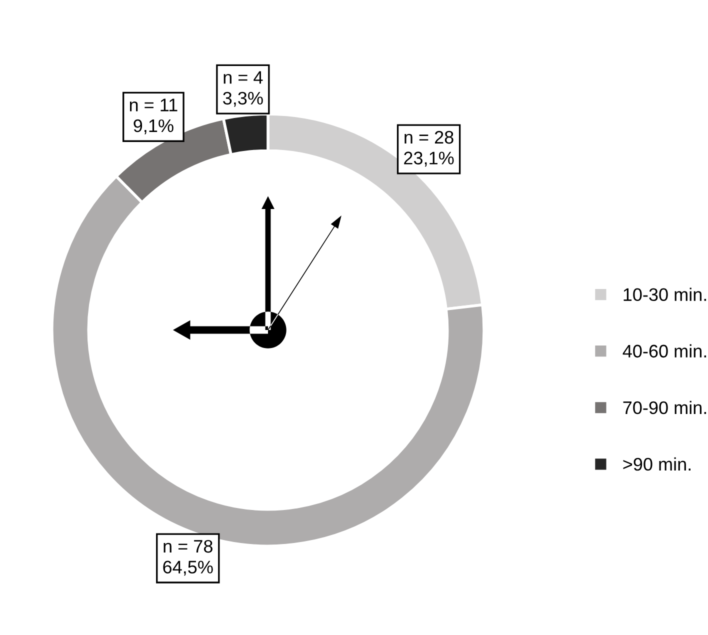 This screenshot has height=635, width=708. Describe the element at coordinates (243, 89) in the screenshot. I see `data-label: n = 4 3,3%` at that location.